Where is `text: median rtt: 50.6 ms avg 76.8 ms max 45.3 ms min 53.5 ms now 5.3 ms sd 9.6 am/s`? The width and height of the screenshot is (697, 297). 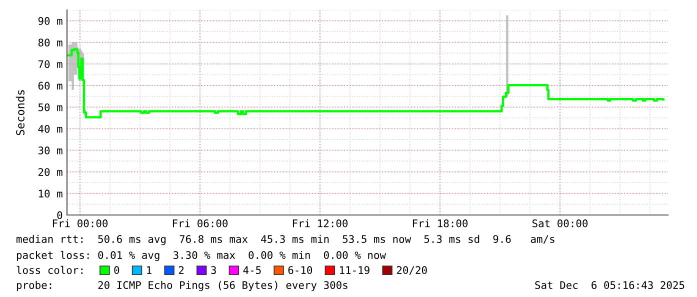 text: median rtt: 50.6 ms avg 76.8 ms max 45.3 ms min 53.5 ms now 5.3 ms sd 9.6 am/s is located at coordinates (285, 240).